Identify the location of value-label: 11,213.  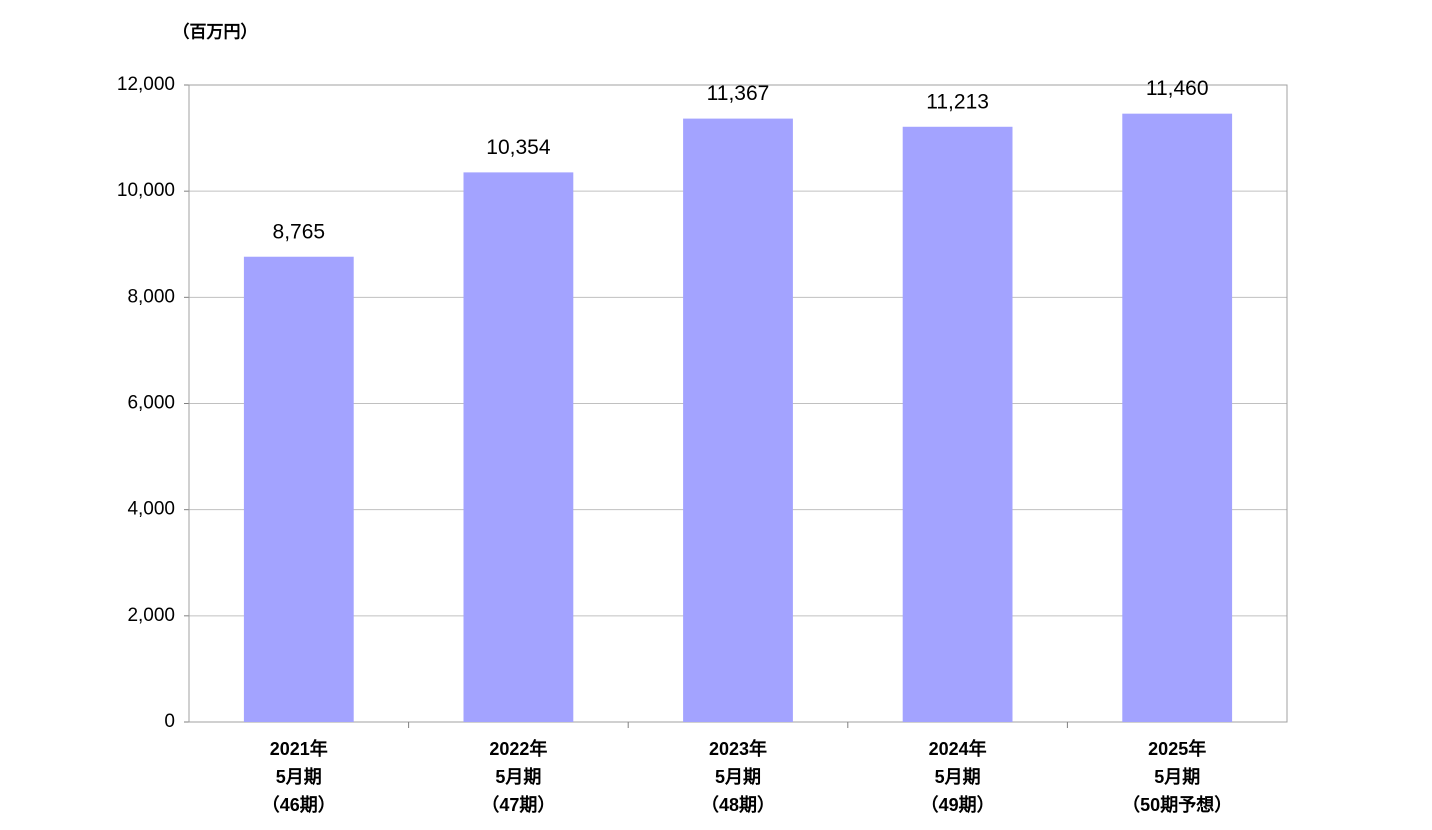
(957, 101).